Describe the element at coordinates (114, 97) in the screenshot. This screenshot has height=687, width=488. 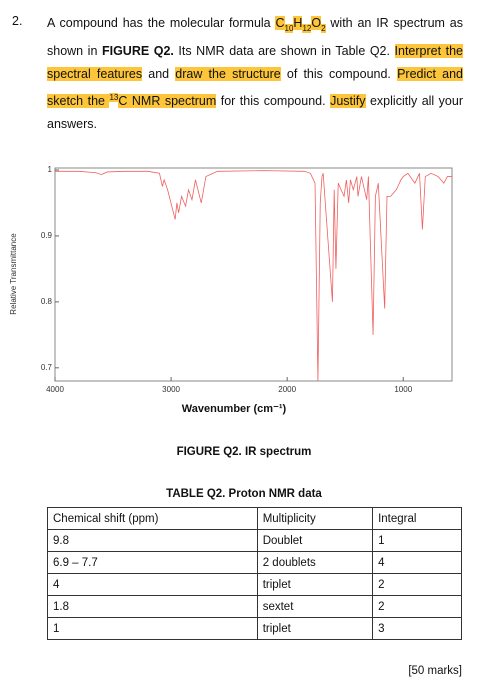
I see `text: 13` at that location.